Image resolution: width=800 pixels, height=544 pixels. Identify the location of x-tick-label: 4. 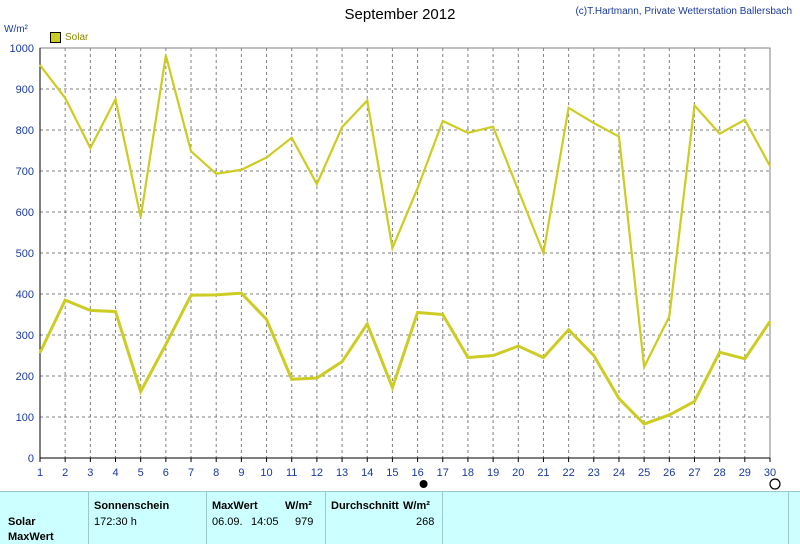
(115, 473).